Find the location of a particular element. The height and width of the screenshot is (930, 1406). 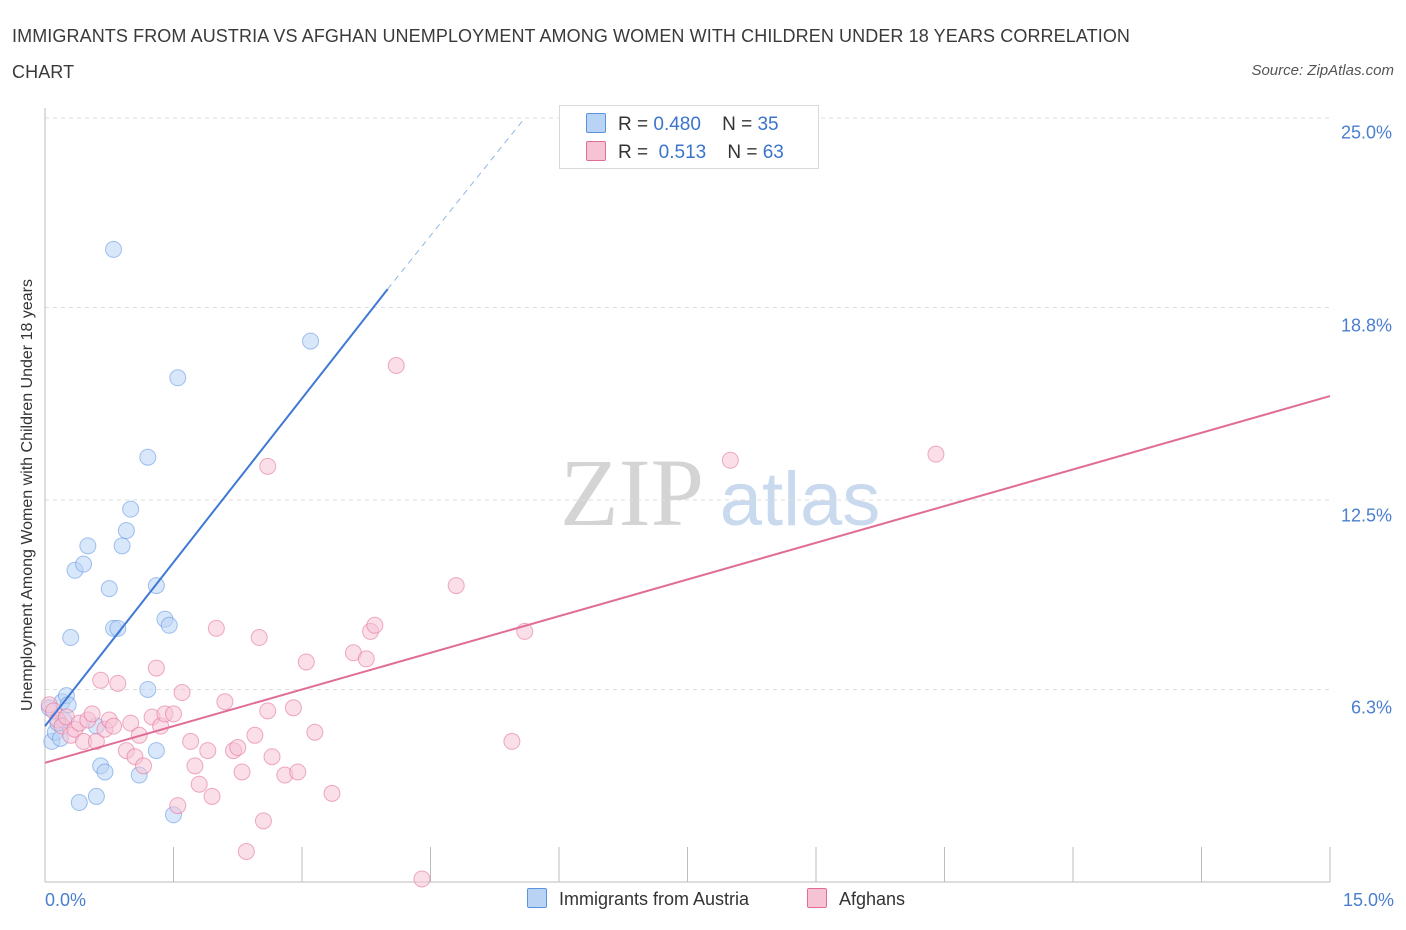

y-tick-label: 18.8% is located at coordinates (1366, 325).